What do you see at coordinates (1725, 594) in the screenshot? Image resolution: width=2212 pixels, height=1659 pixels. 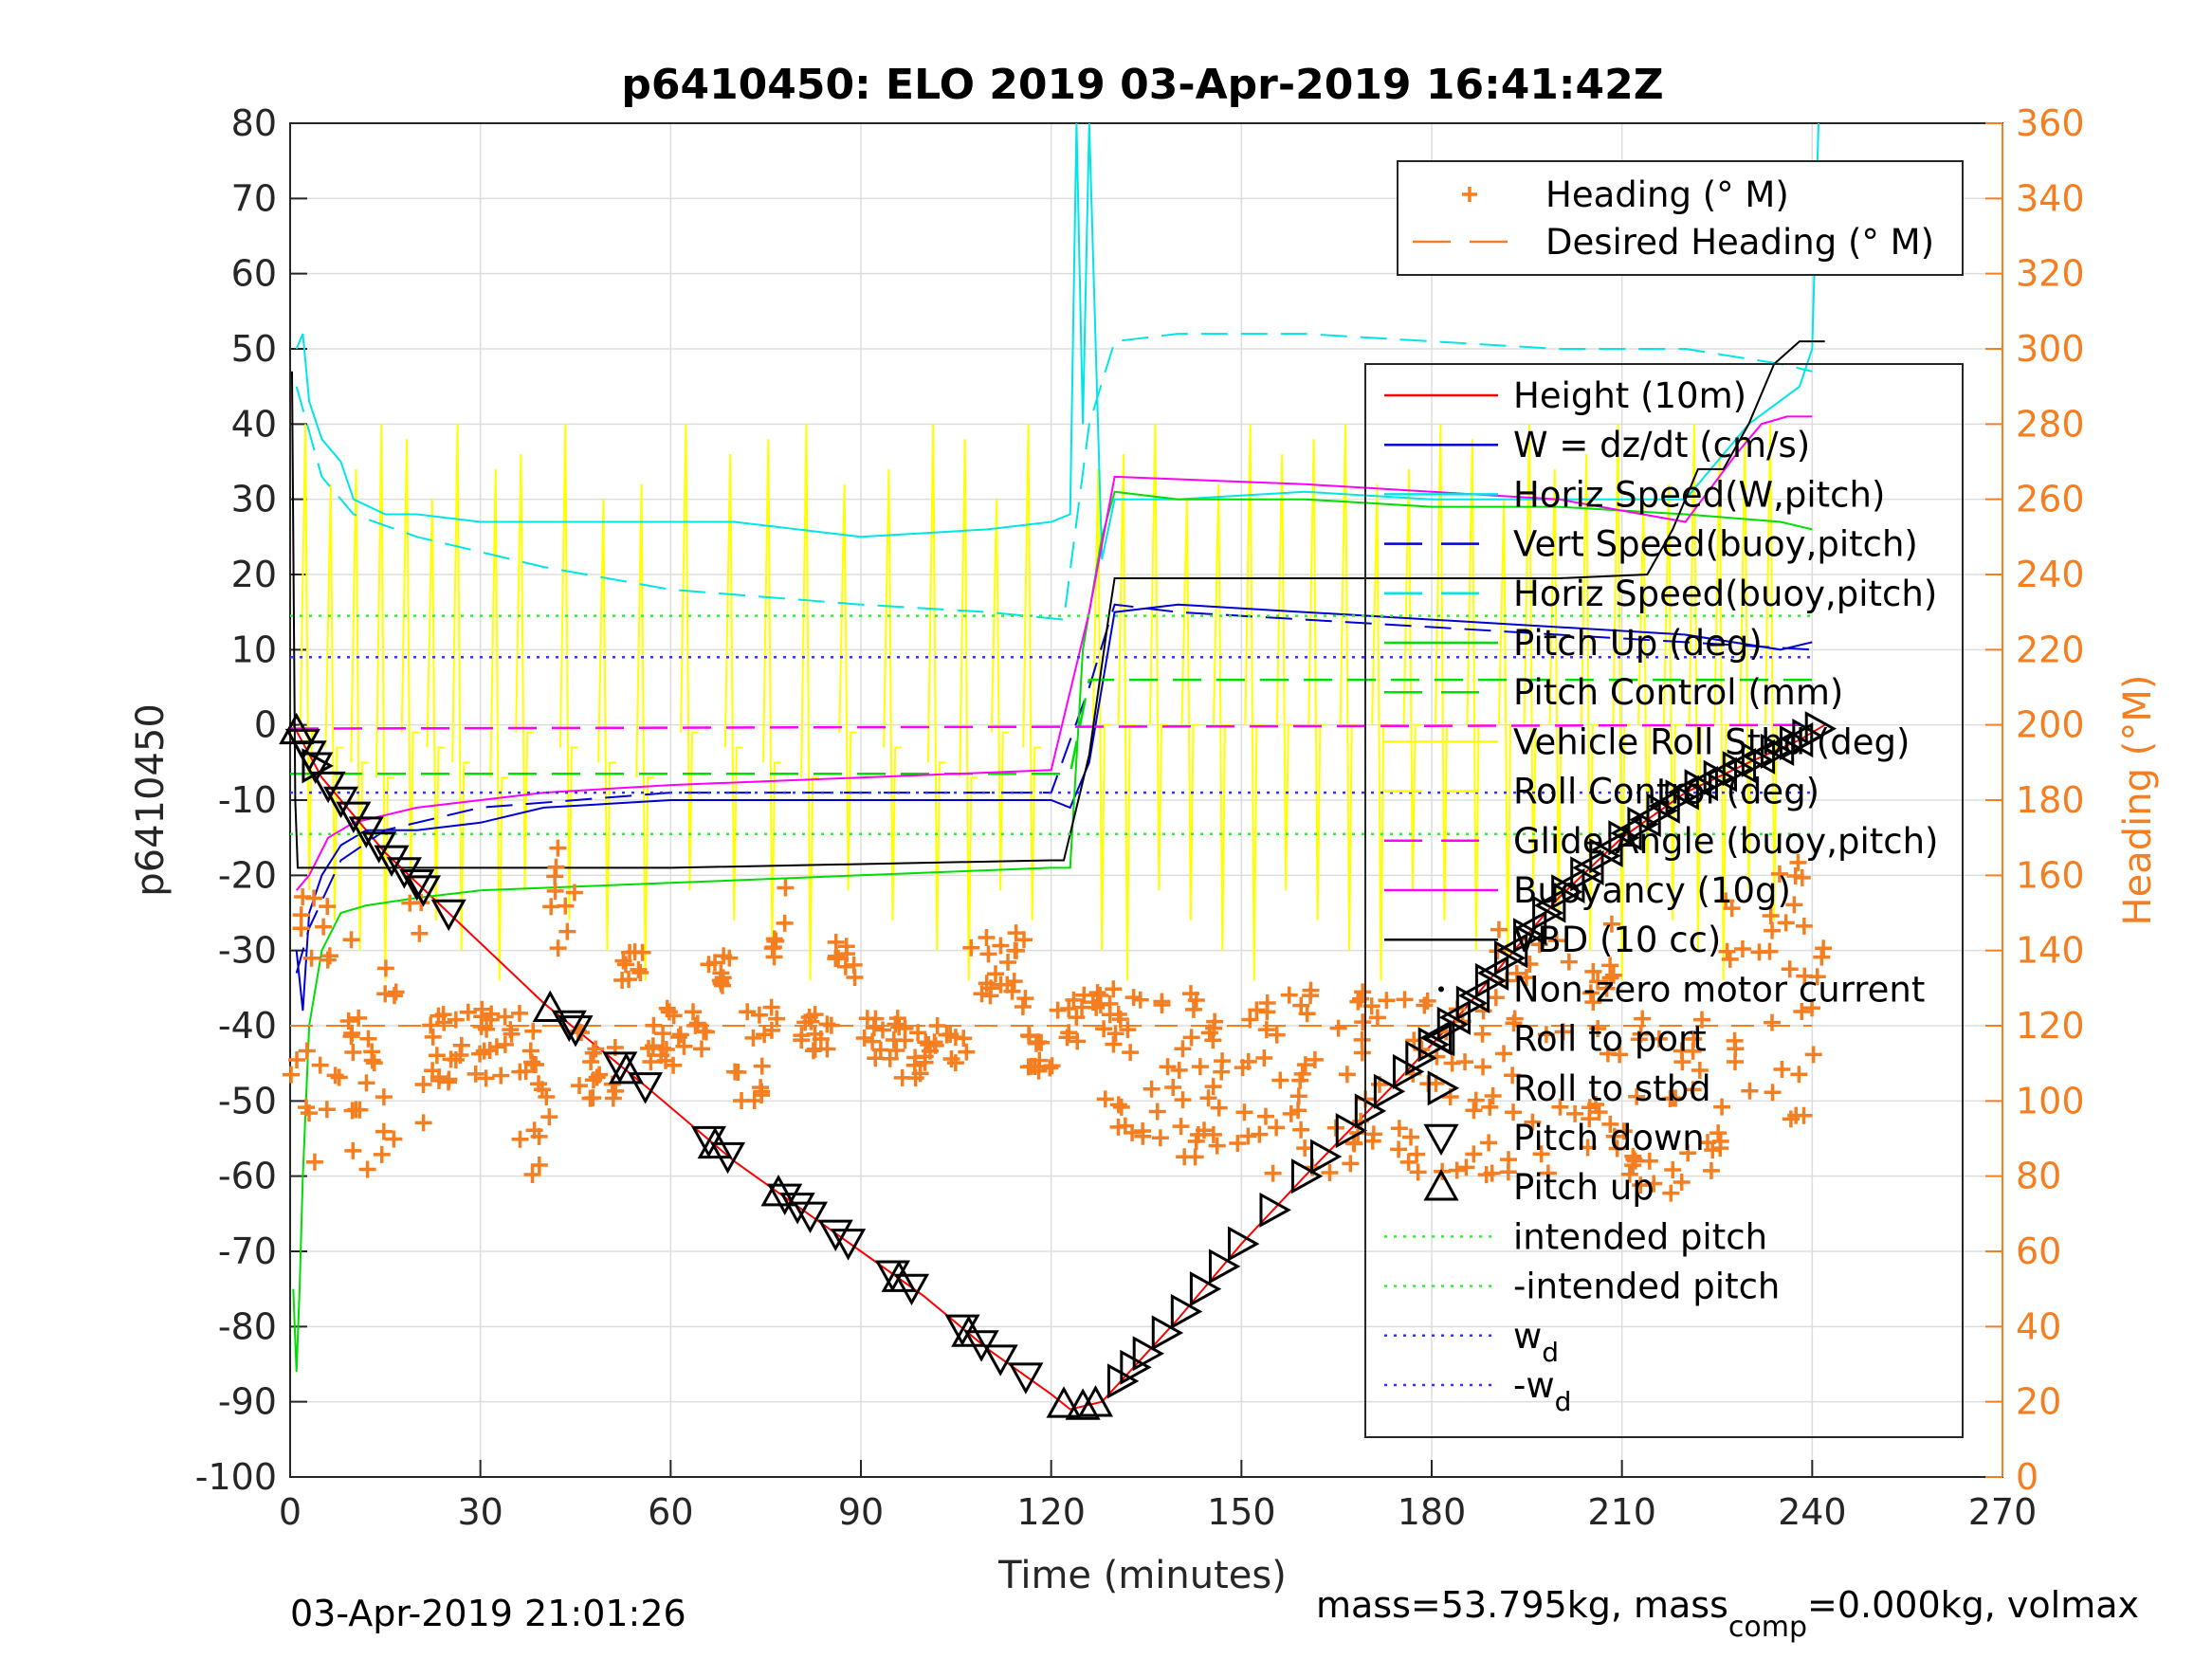 I see `legend-label: Horiz Speed(buoy,pitch)` at bounding box center [1725, 594].